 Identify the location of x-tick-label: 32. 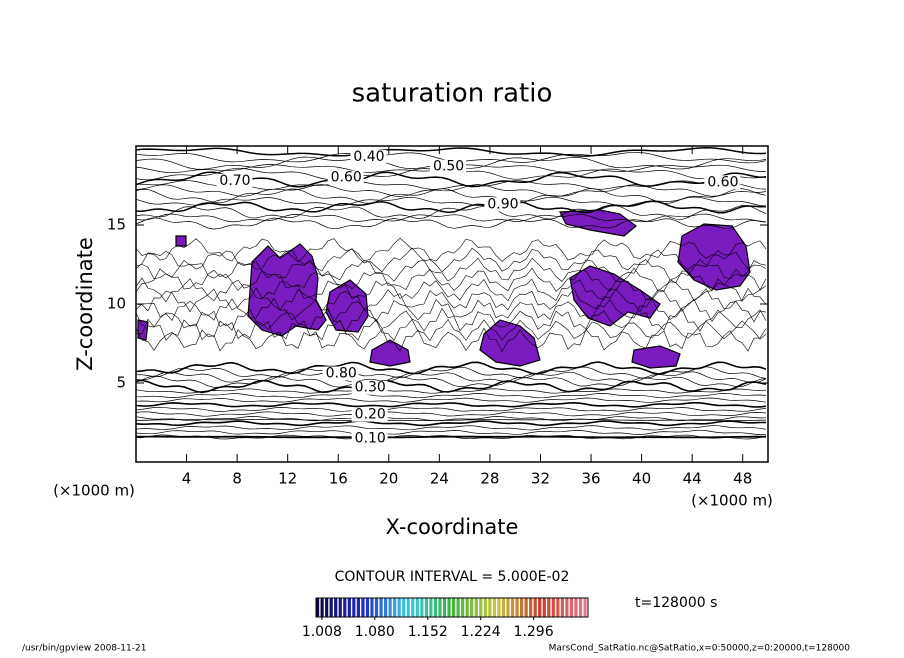
(540, 479).